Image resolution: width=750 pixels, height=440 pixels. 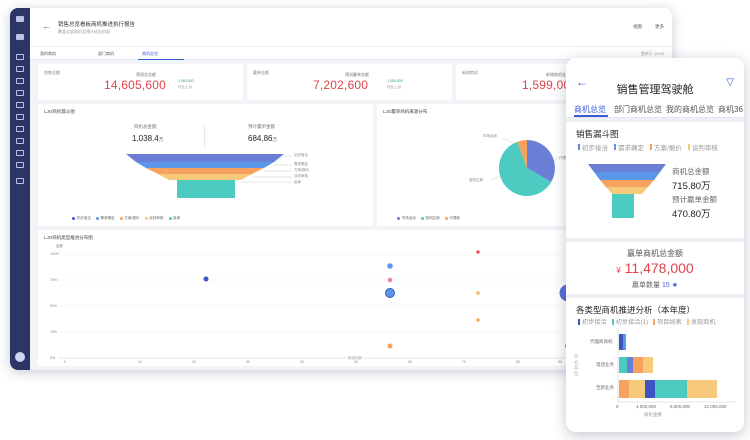 What do you see at coordinates (301, 164) in the screenshot?
I see `funnel-stage-label: 需求确定` at bounding box center [301, 164].